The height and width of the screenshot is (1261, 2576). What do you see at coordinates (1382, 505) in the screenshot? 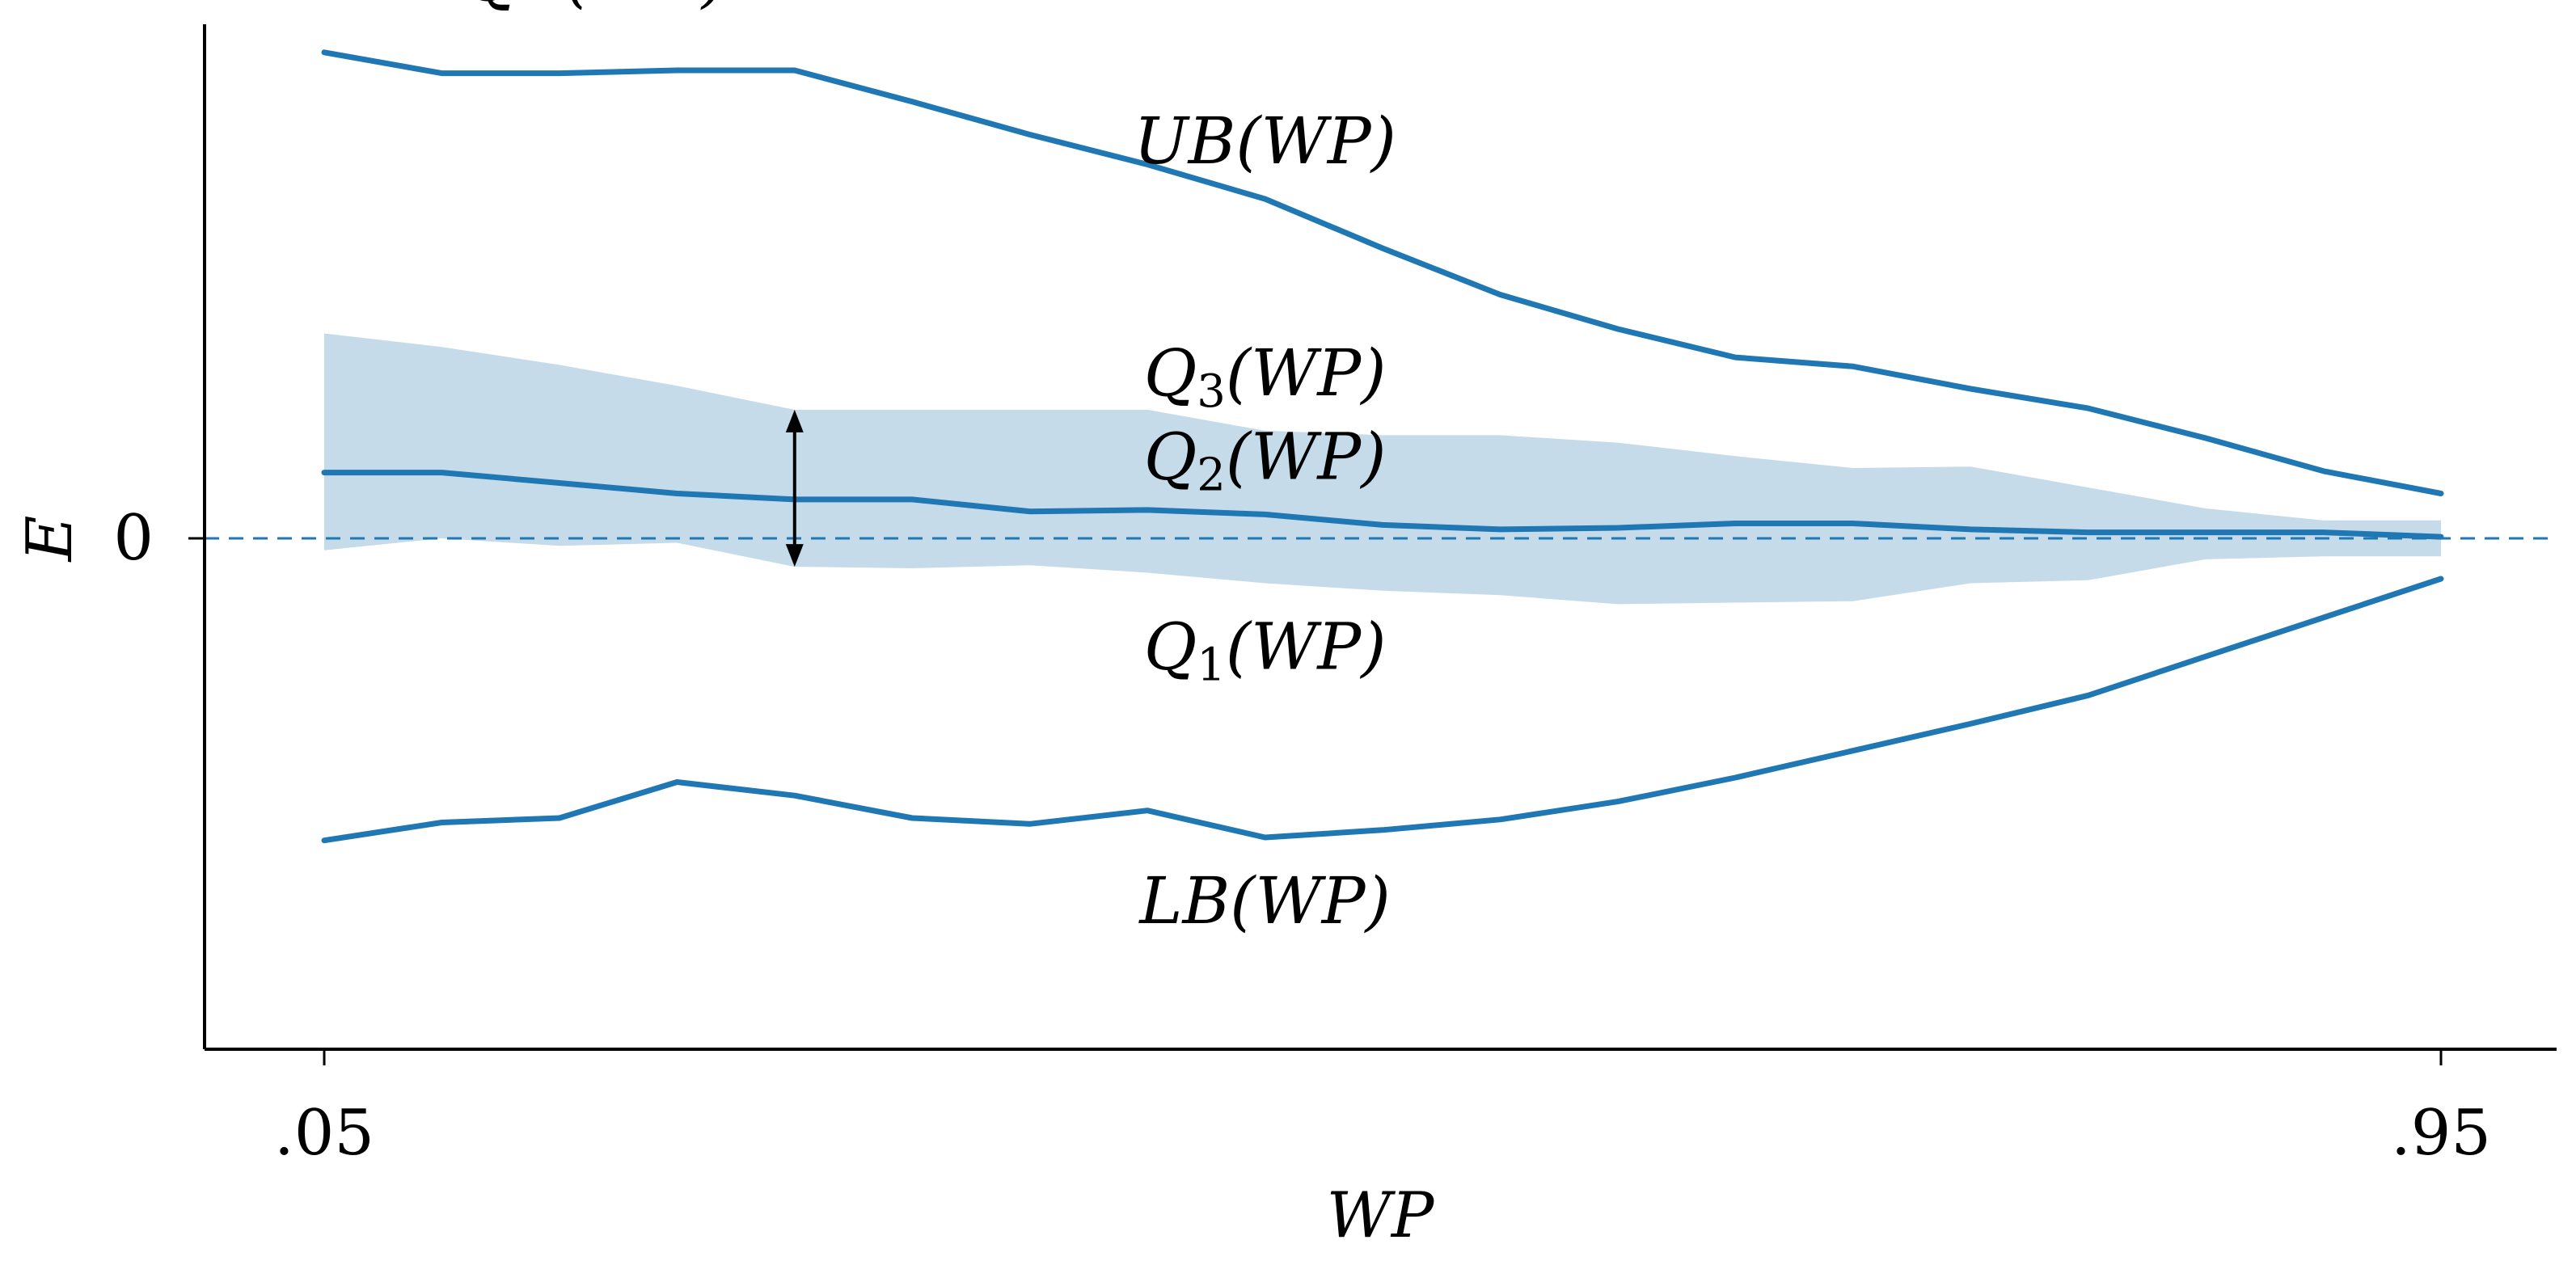
I see `series-line-q2wp` at bounding box center [1382, 505].